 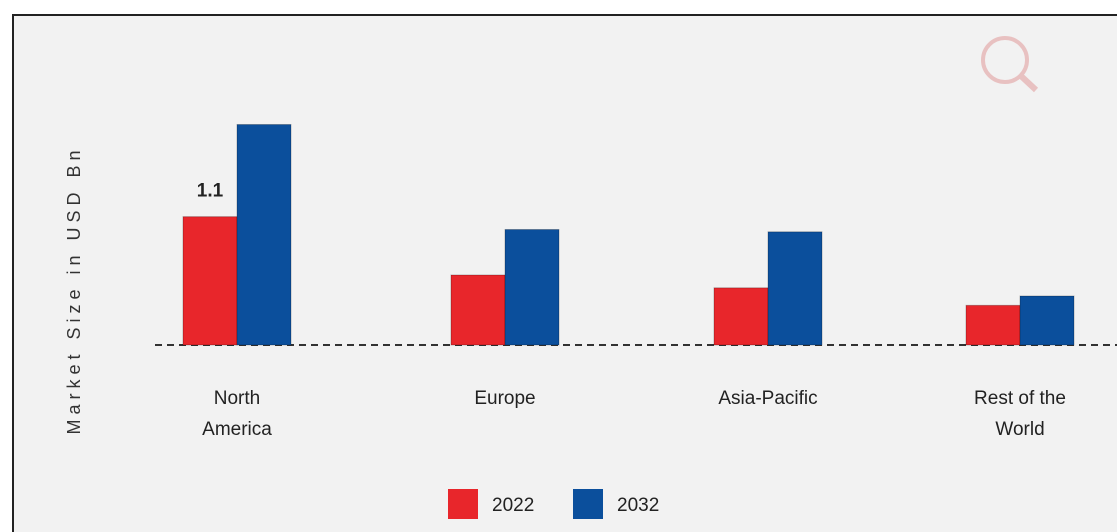 What do you see at coordinates (210, 191) in the screenshot?
I see `data-label: 1.1` at bounding box center [210, 191].